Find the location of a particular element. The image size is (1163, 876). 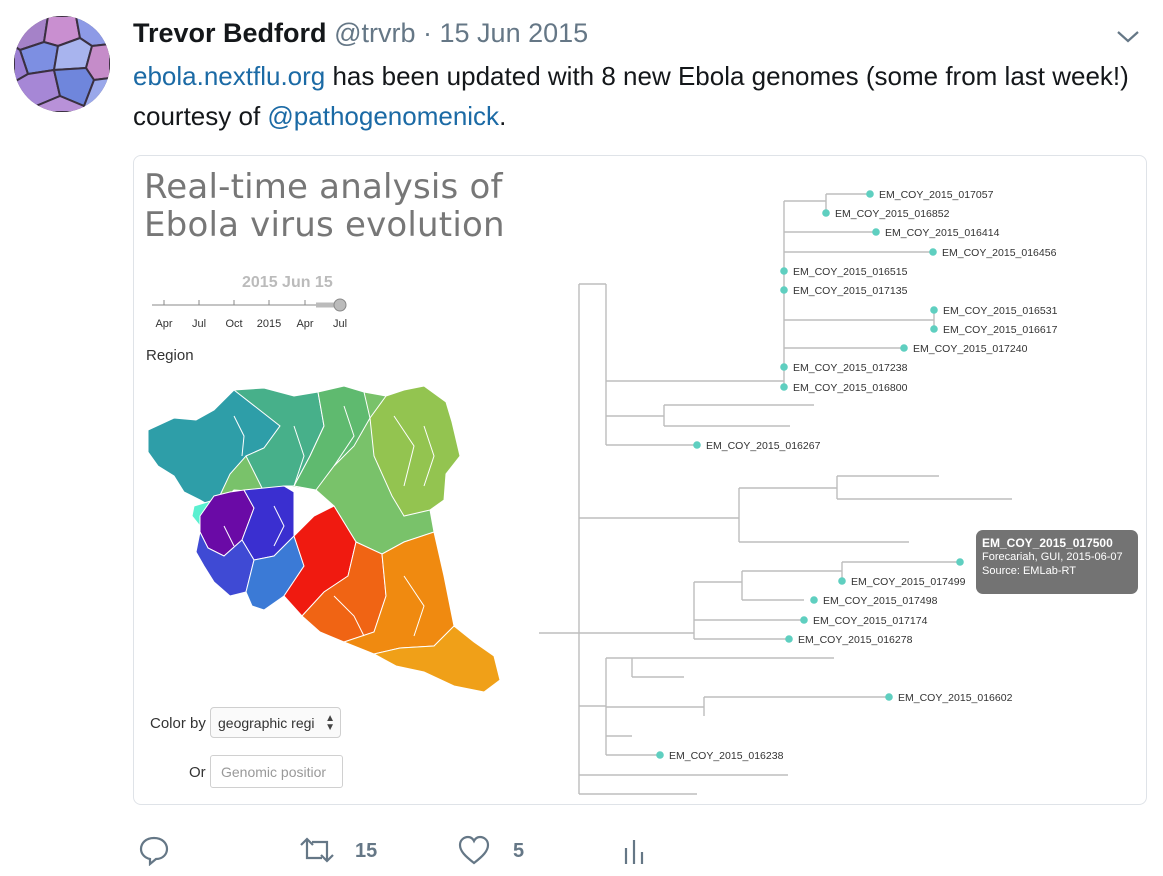

tree-tip-label: EM_COY_2015_016531 is located at coordinates (1000, 311).